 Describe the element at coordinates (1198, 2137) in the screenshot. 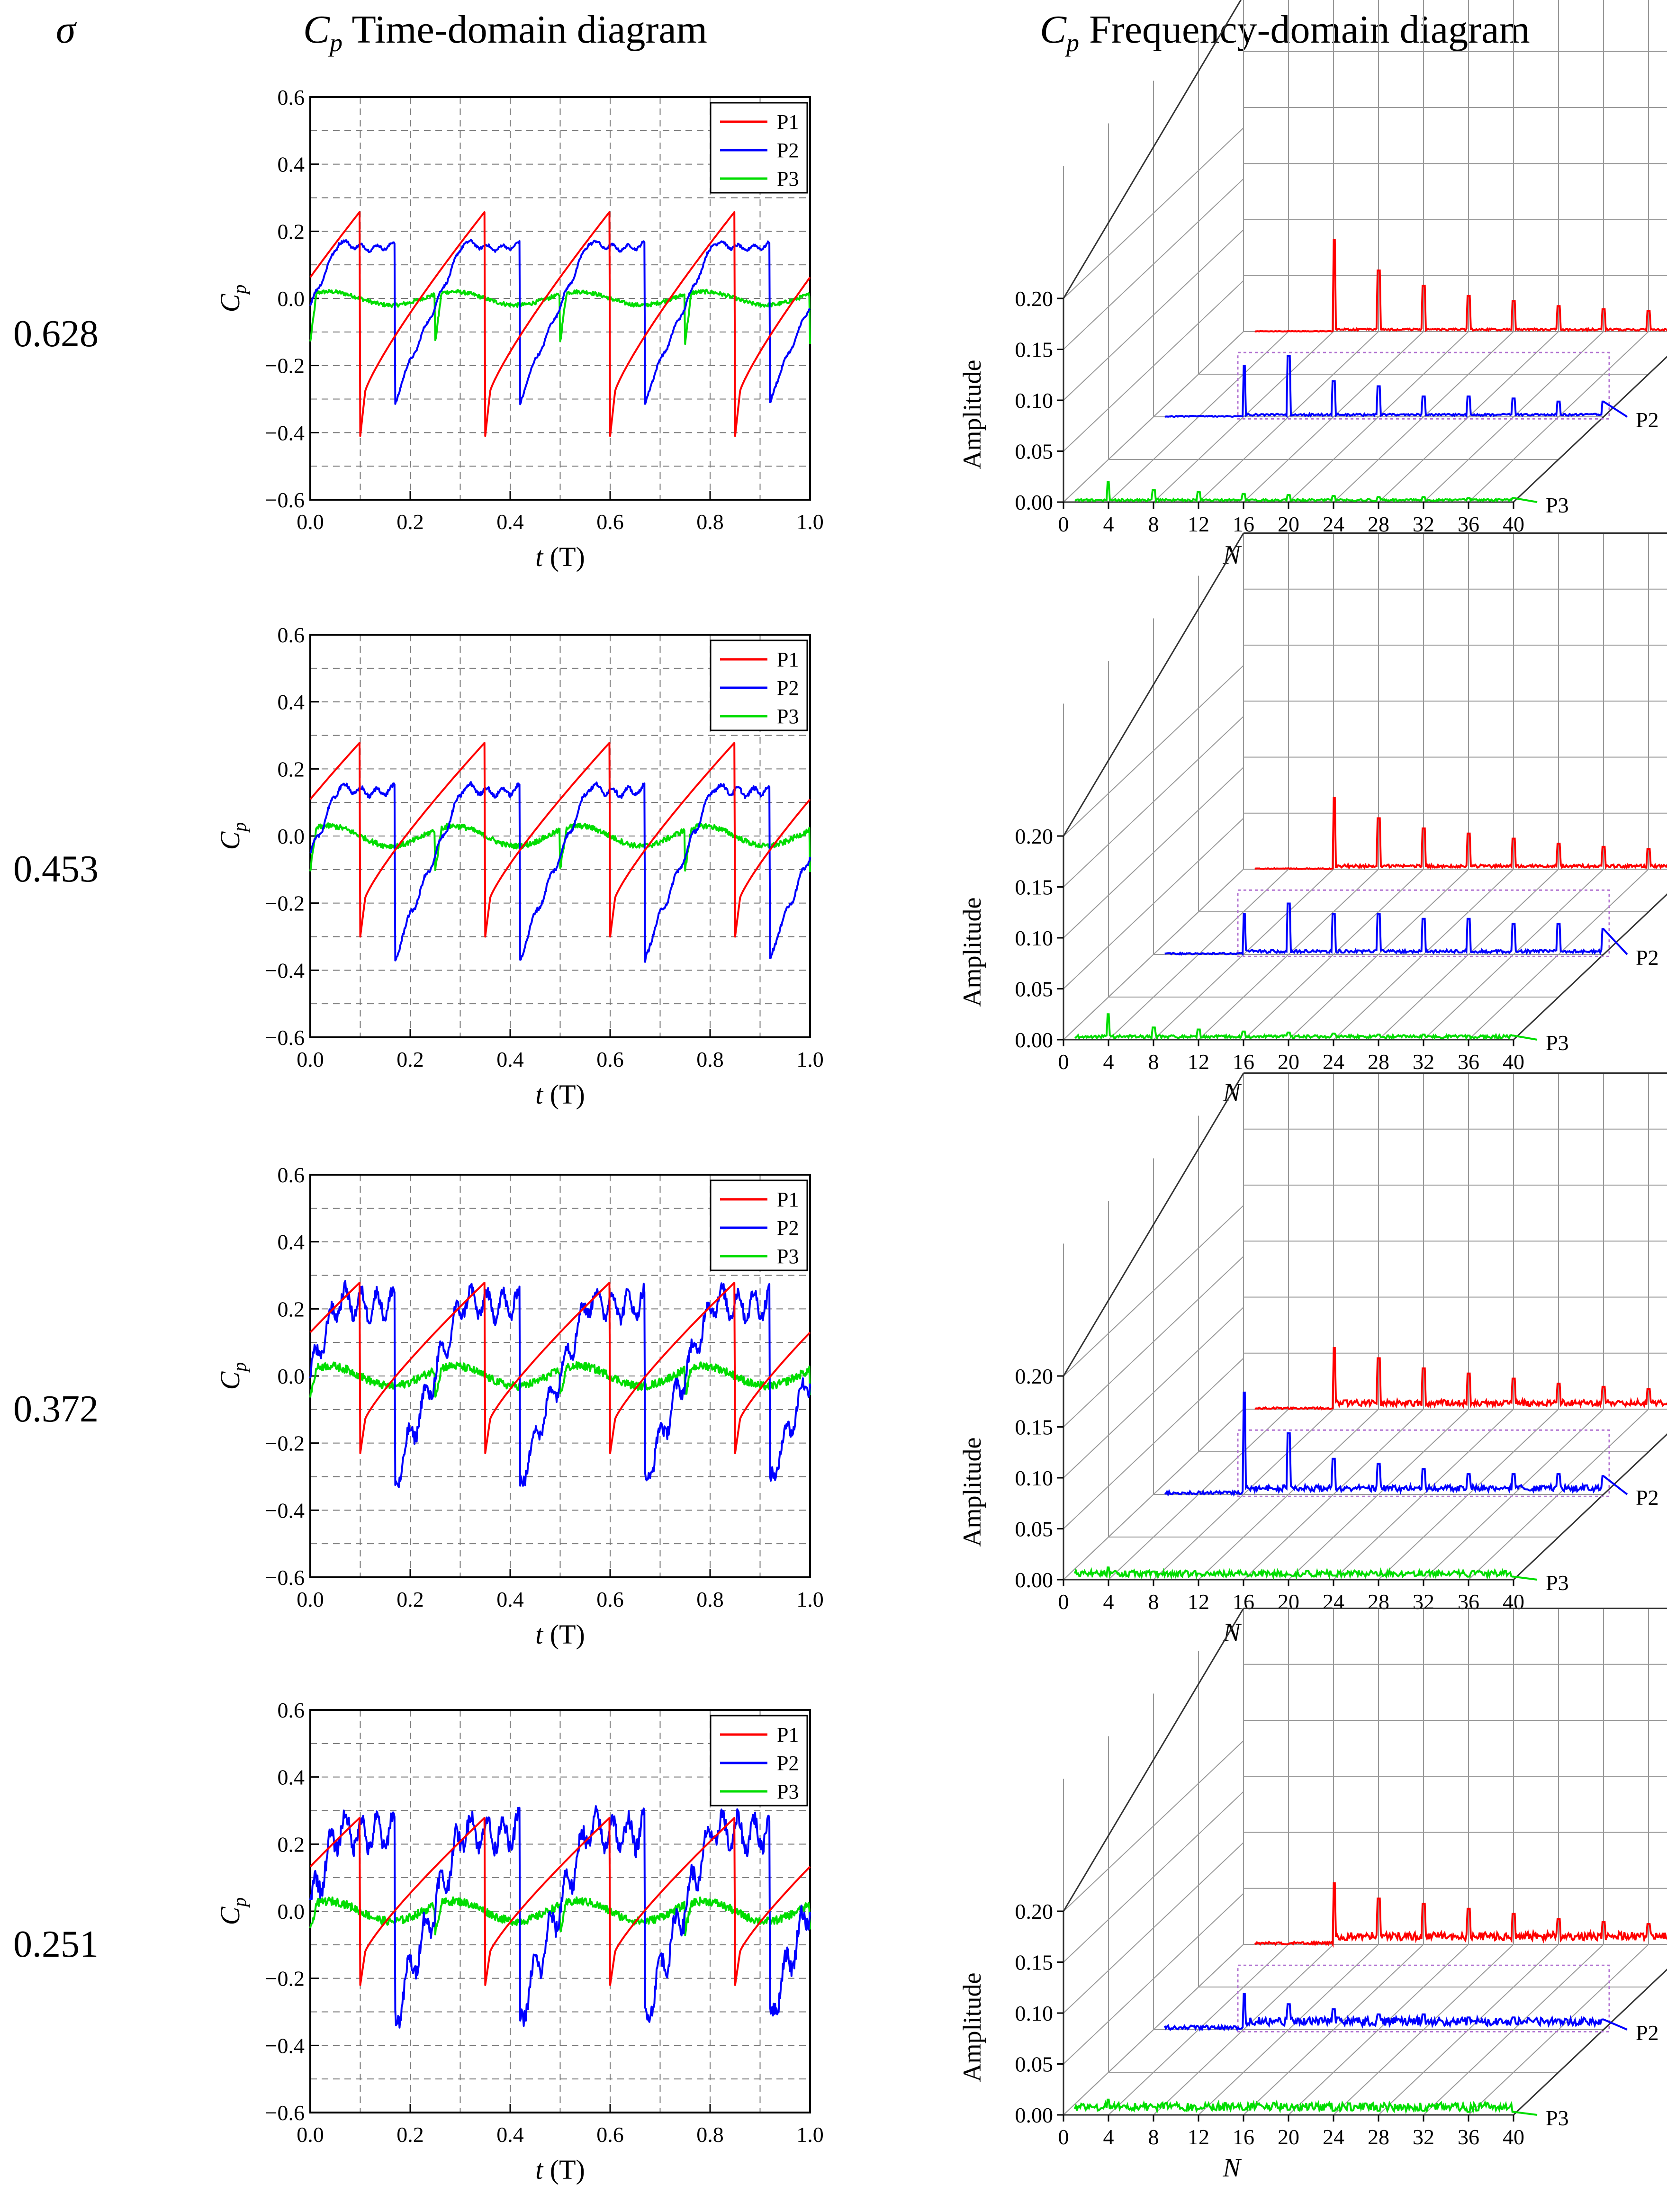

I see `x-tick-label: 12` at that location.